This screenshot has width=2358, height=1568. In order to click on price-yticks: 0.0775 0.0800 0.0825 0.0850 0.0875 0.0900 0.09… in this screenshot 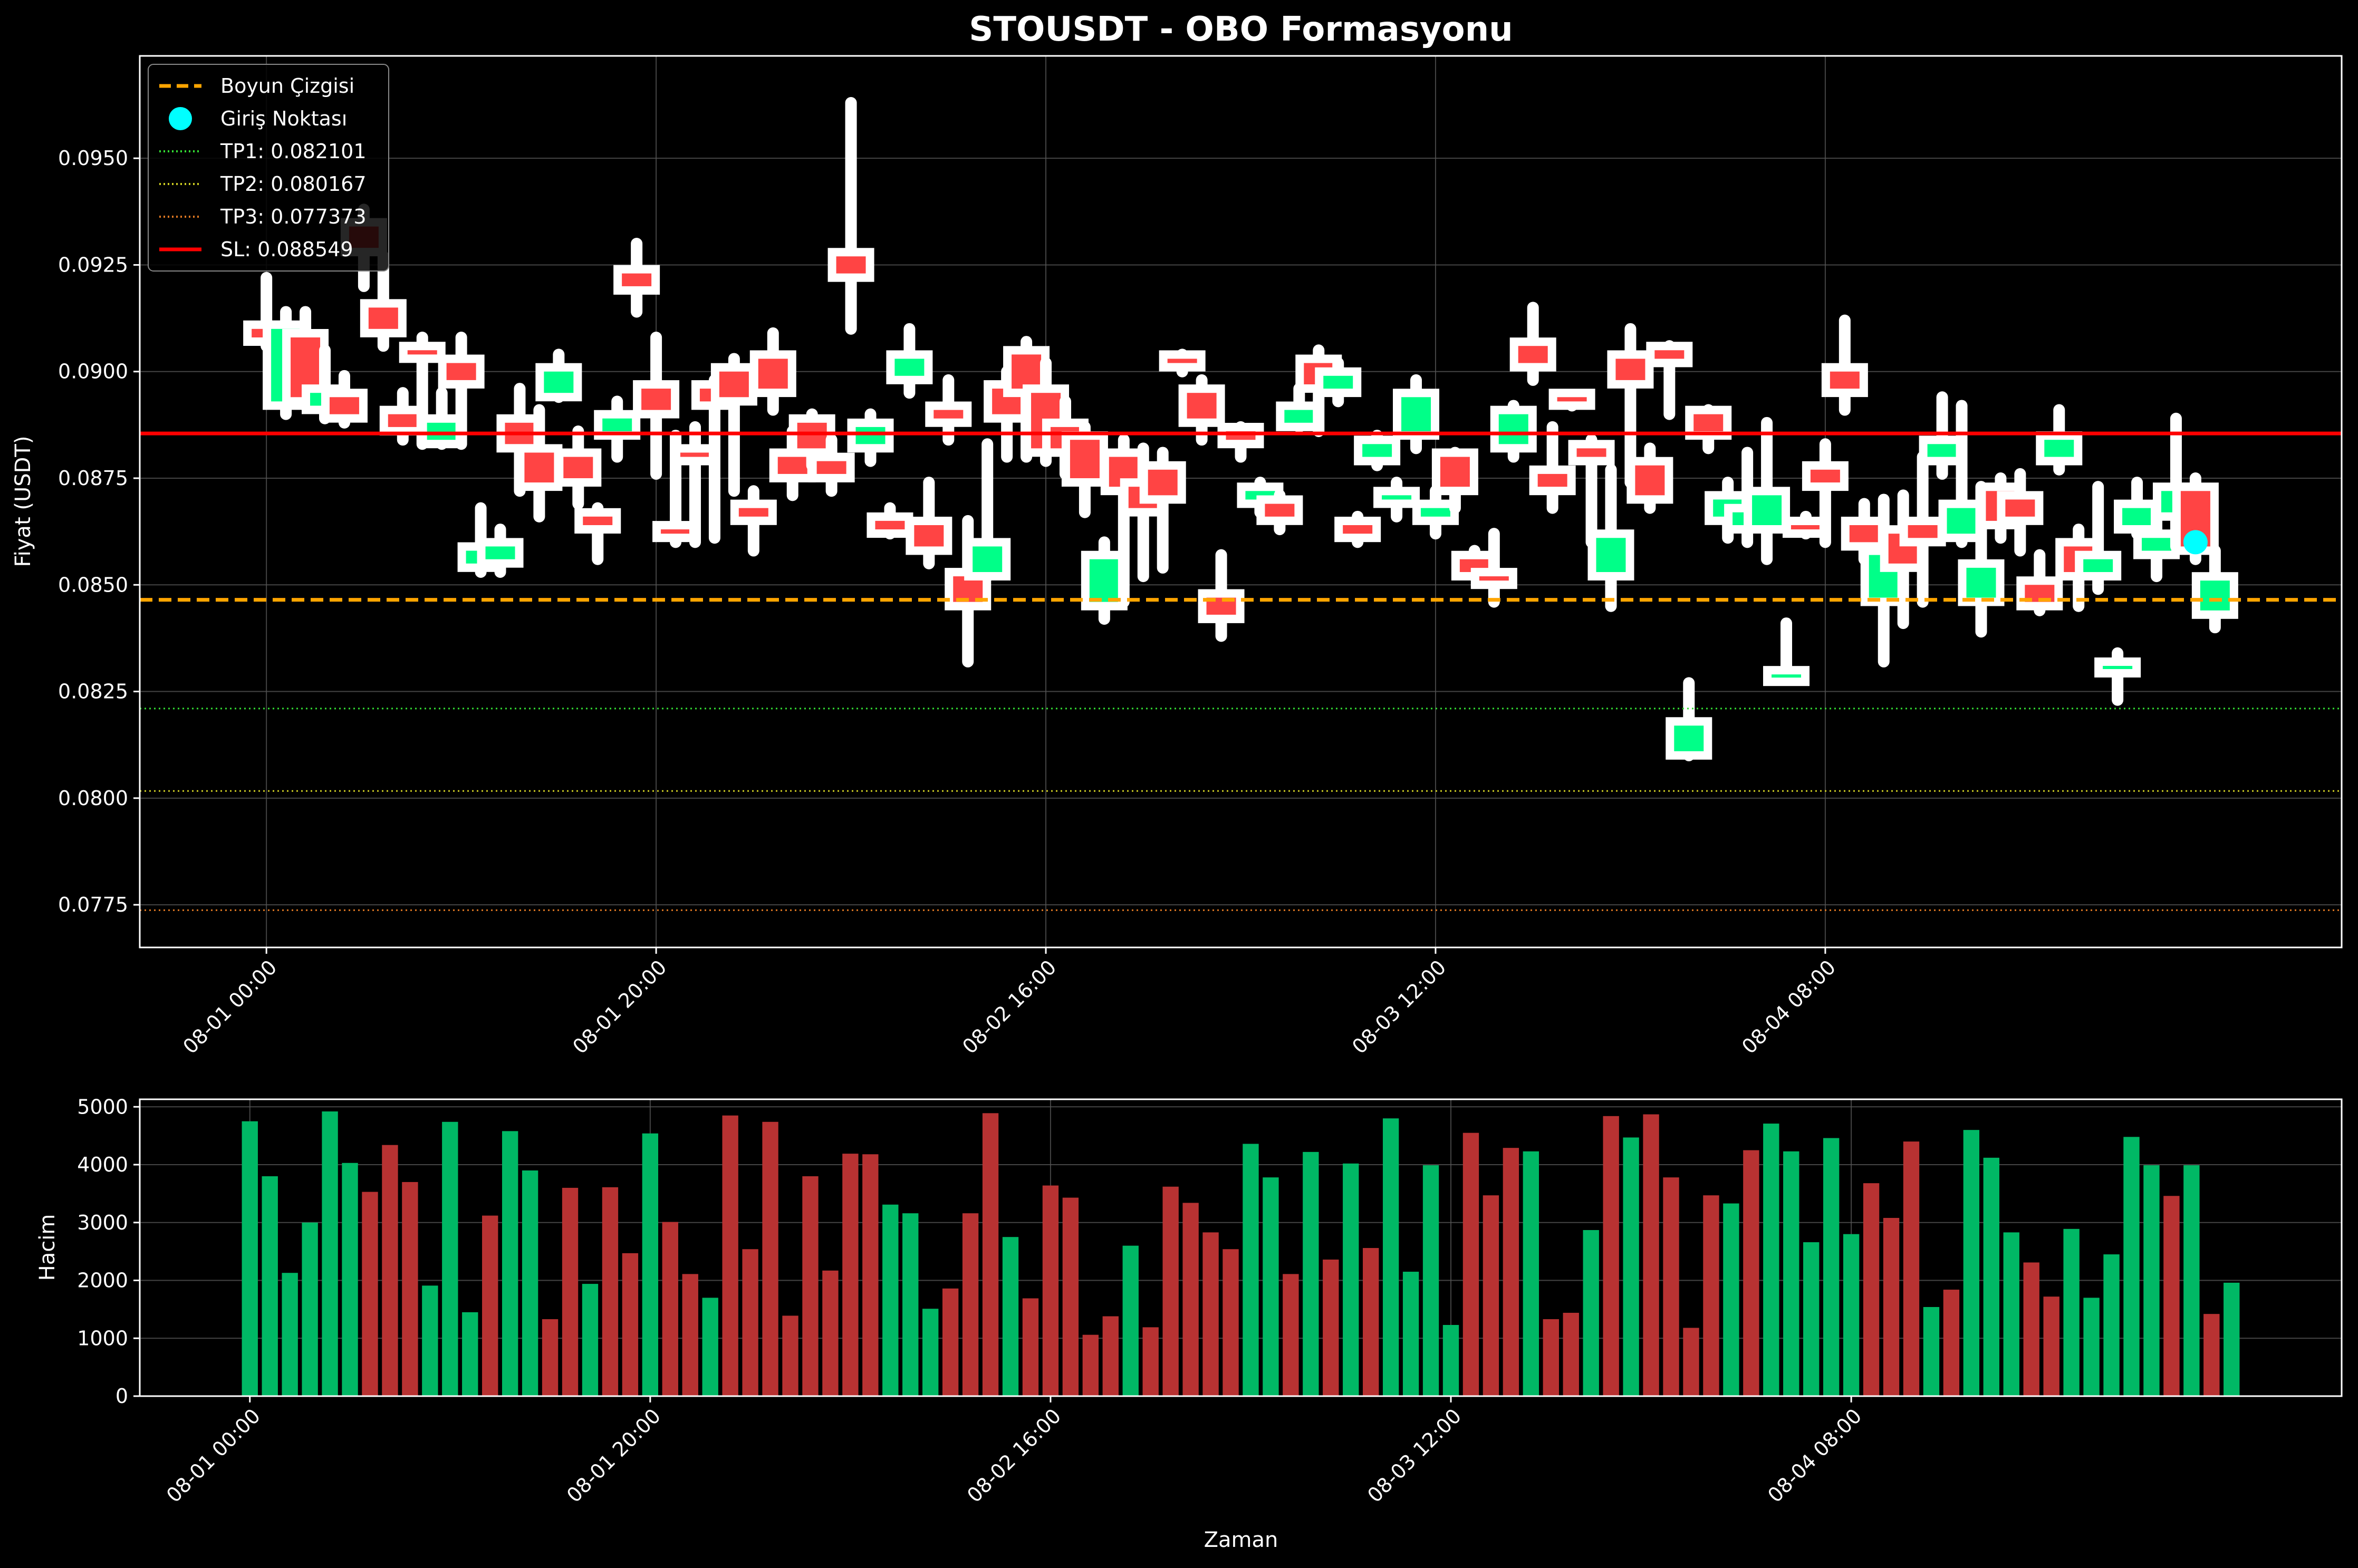, I will do `click(99, 531)`.